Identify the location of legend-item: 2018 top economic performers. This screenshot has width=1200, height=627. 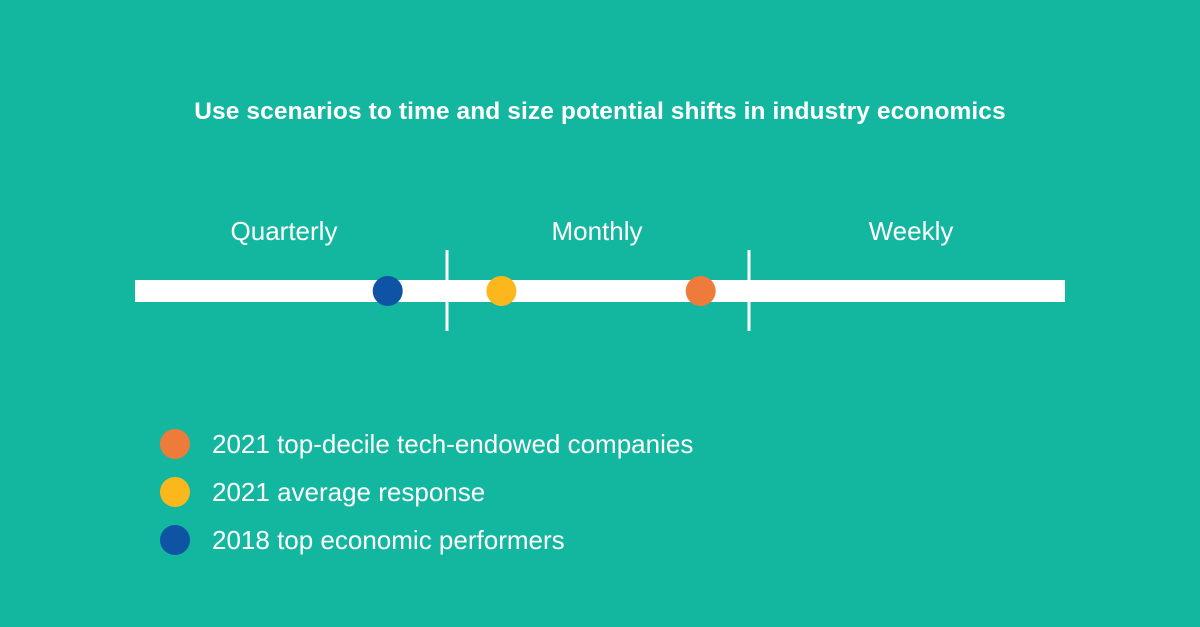
(426, 540).